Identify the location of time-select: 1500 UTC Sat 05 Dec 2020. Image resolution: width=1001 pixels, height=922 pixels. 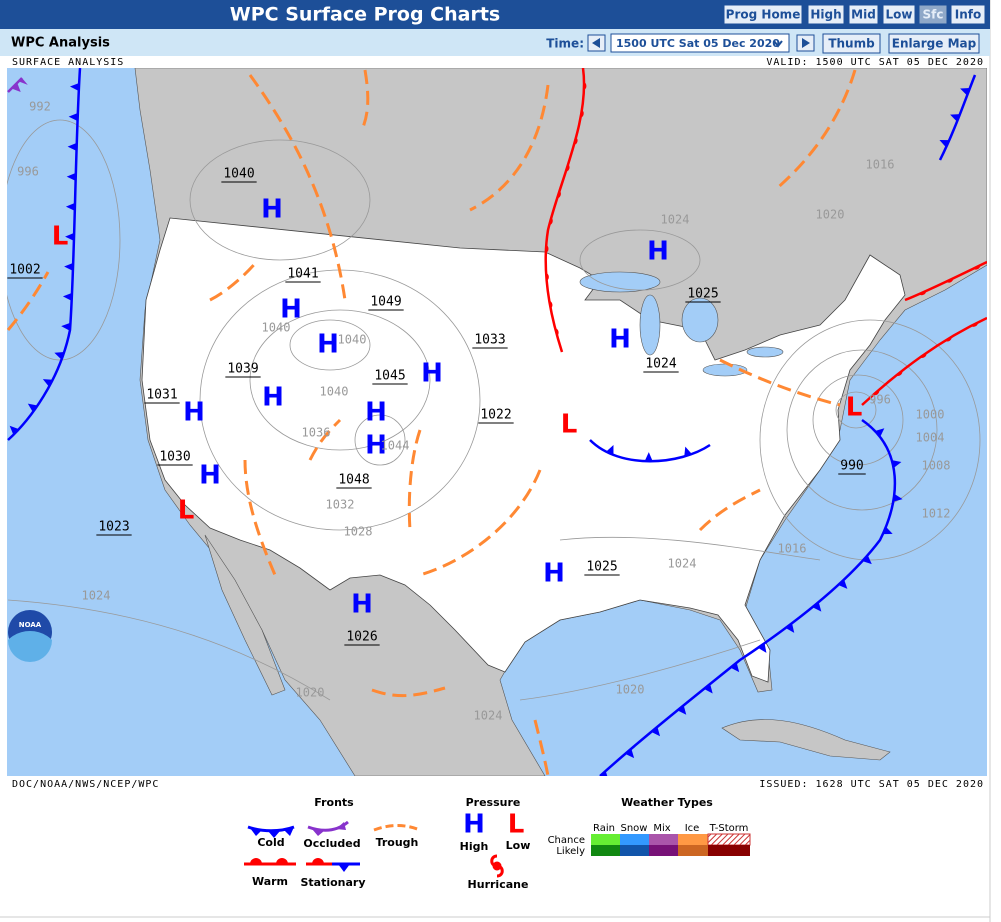
(700, 43).